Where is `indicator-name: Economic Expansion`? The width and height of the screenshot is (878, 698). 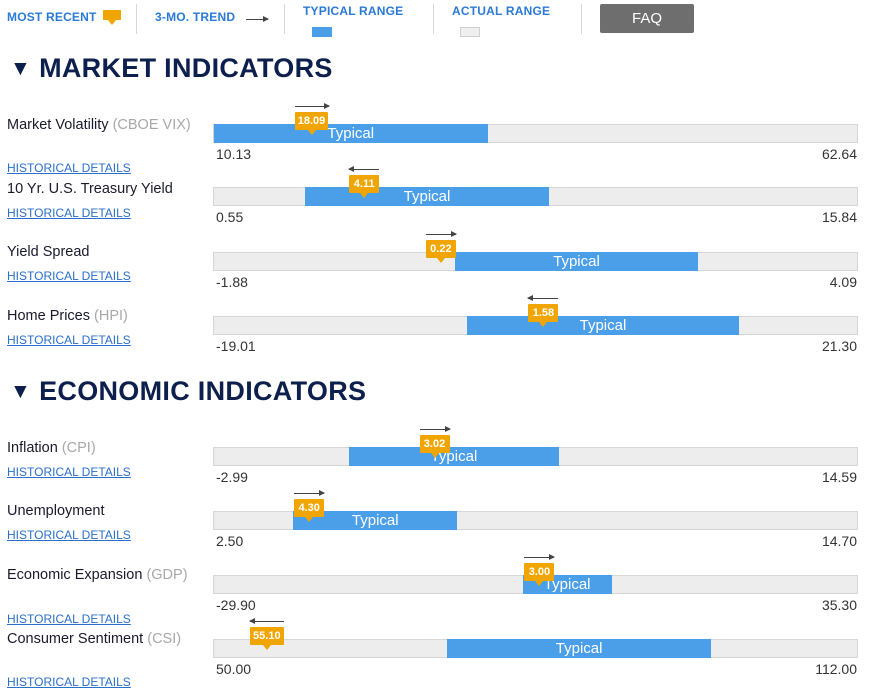 indicator-name: Economic Expansion is located at coordinates (75, 575).